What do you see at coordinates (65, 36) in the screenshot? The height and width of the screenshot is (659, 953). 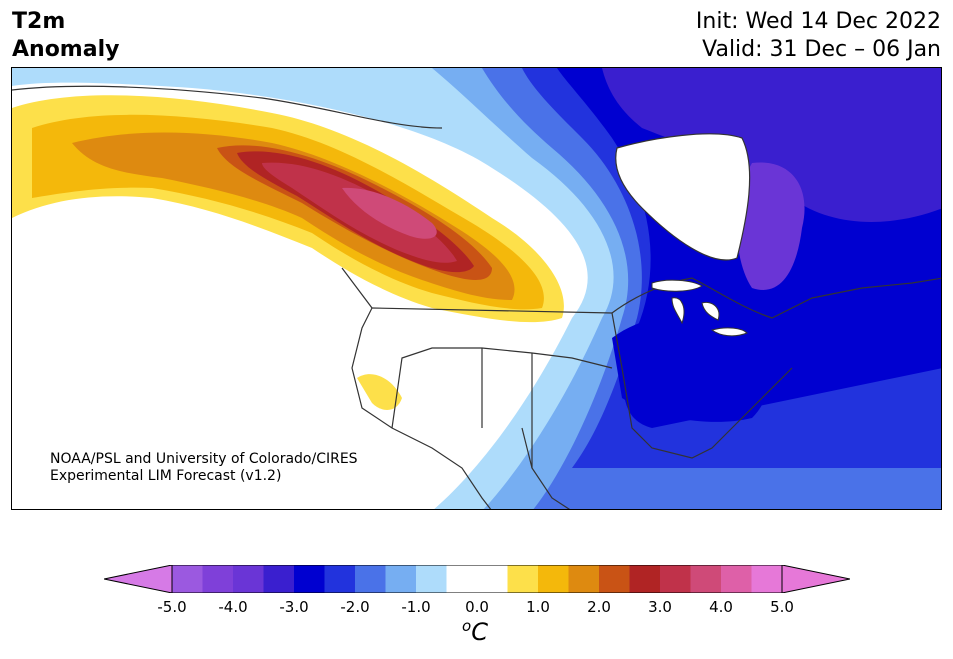 I see `map-title: T2m Anomaly` at bounding box center [65, 36].